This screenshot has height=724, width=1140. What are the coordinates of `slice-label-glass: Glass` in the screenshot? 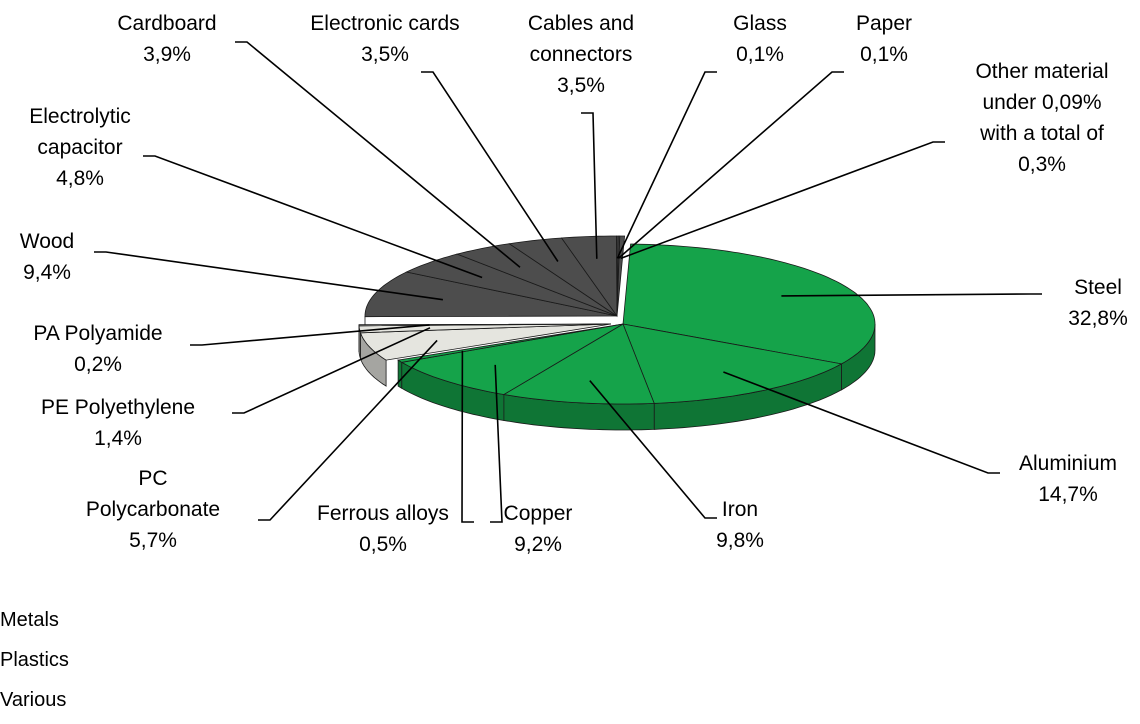 It's located at (760, 23).